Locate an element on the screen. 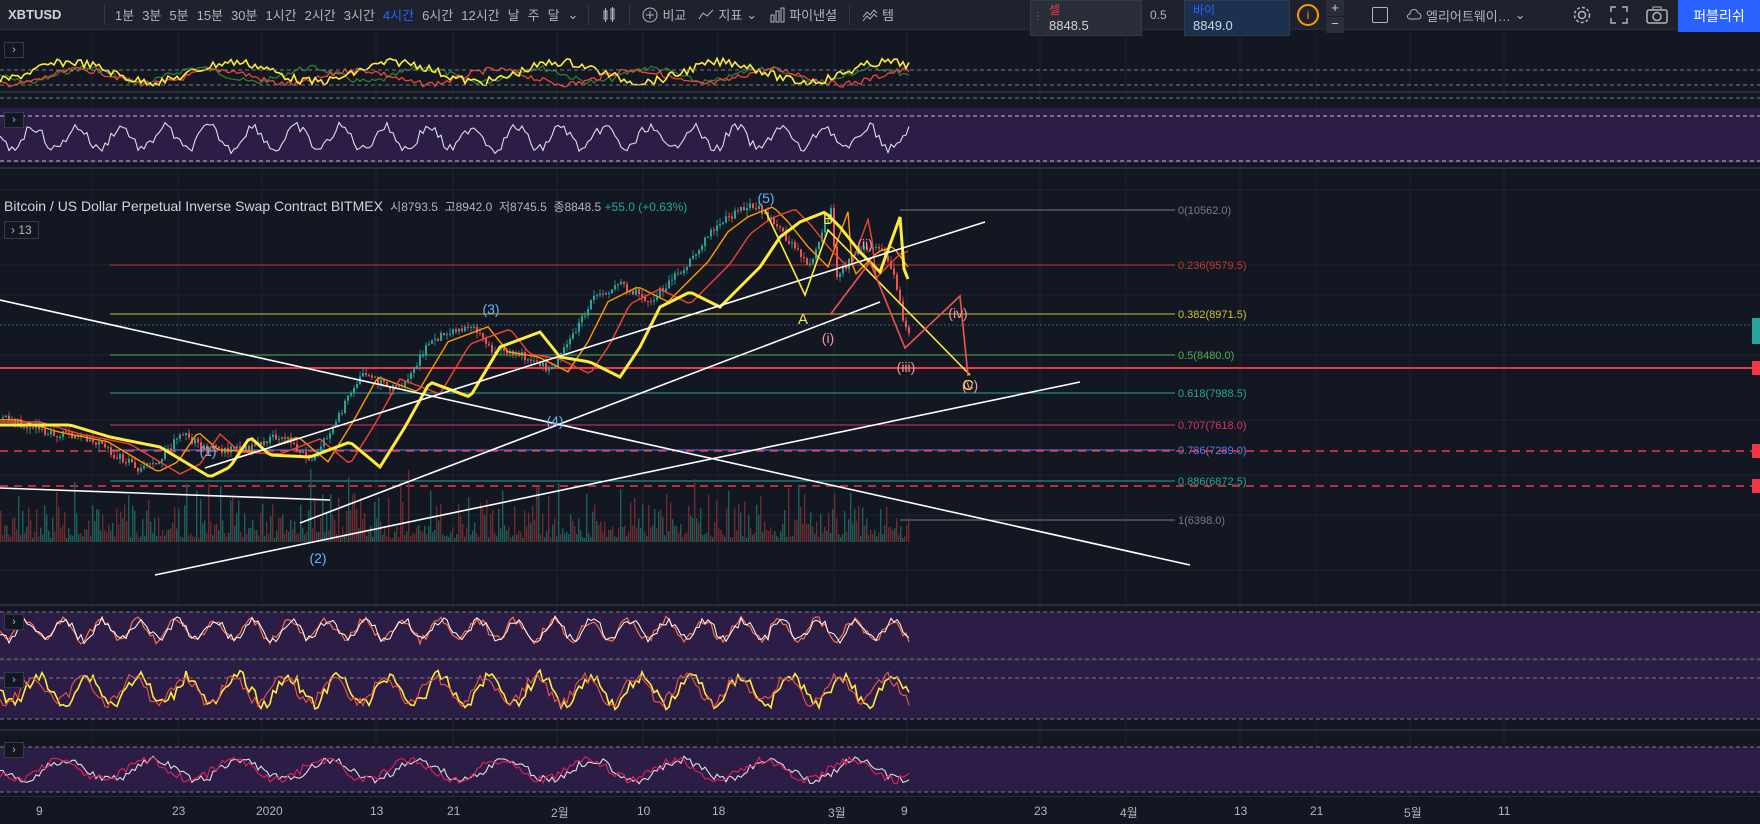  info-icon: i is located at coordinates (1308, 15).